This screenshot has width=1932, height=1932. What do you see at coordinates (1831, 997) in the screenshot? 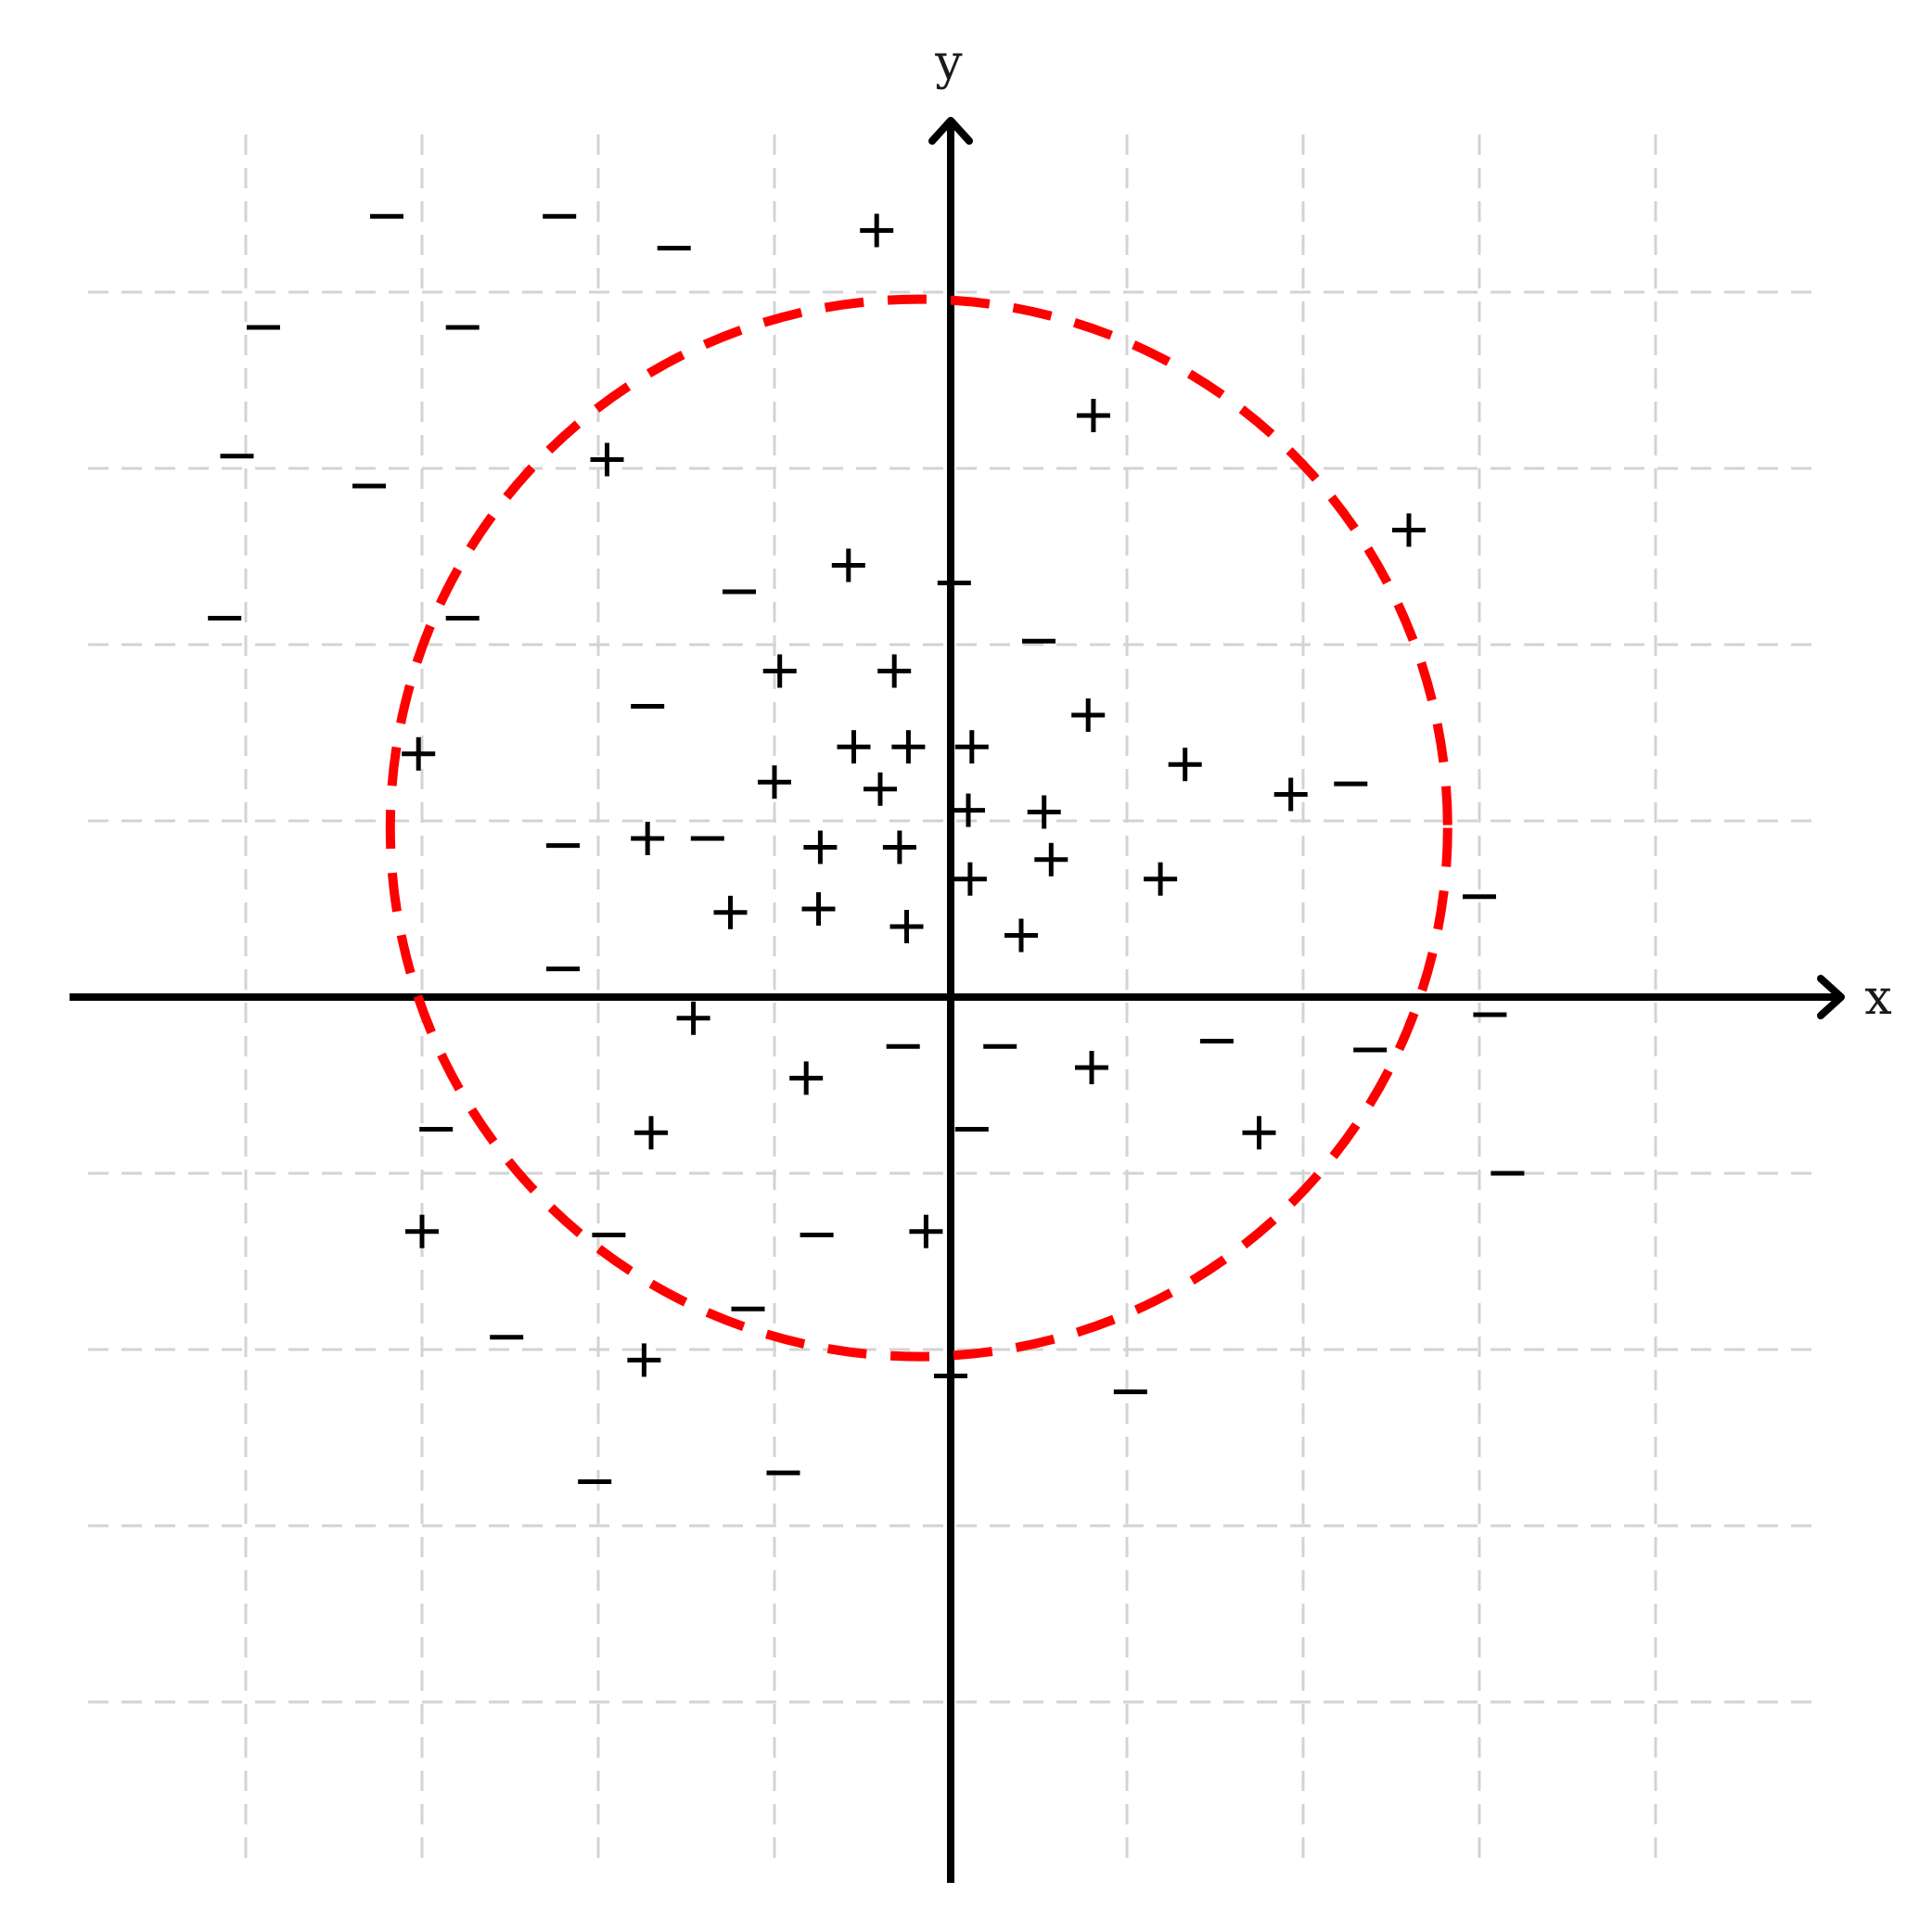
I see `x-axis-arrowhead` at bounding box center [1831, 997].